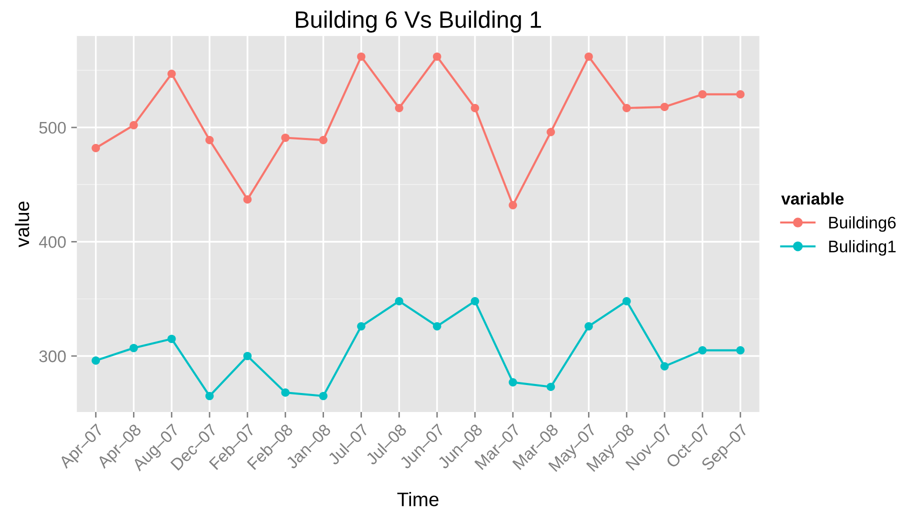 The image size is (904, 515). What do you see at coordinates (52, 356) in the screenshot?
I see `y-tick-label: 300` at bounding box center [52, 356].